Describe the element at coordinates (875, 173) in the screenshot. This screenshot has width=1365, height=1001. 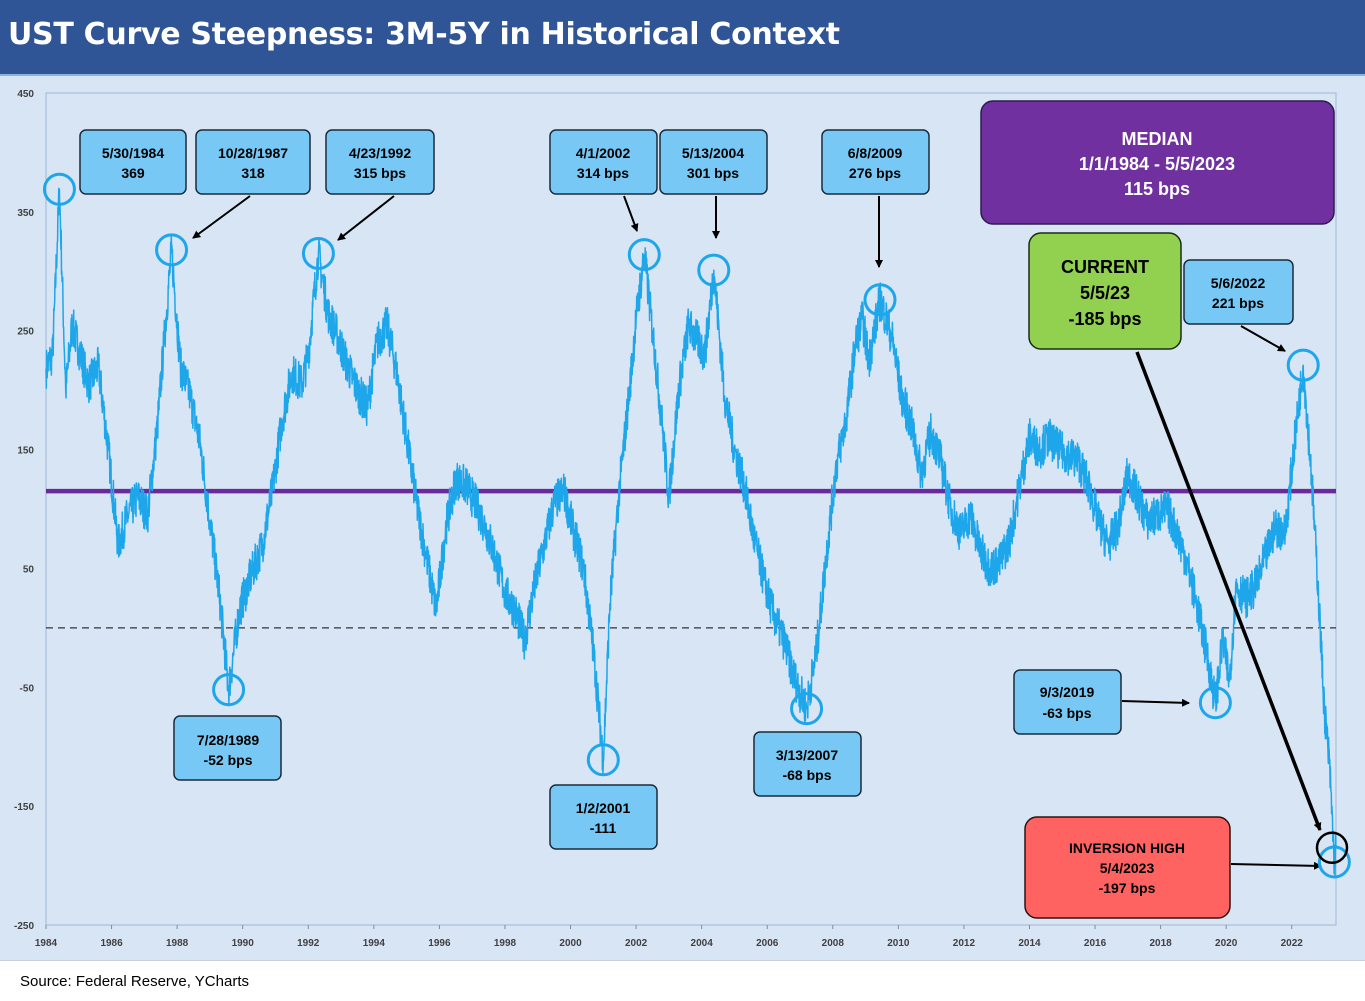
I see `callout-2009-value: 276 bps` at that location.